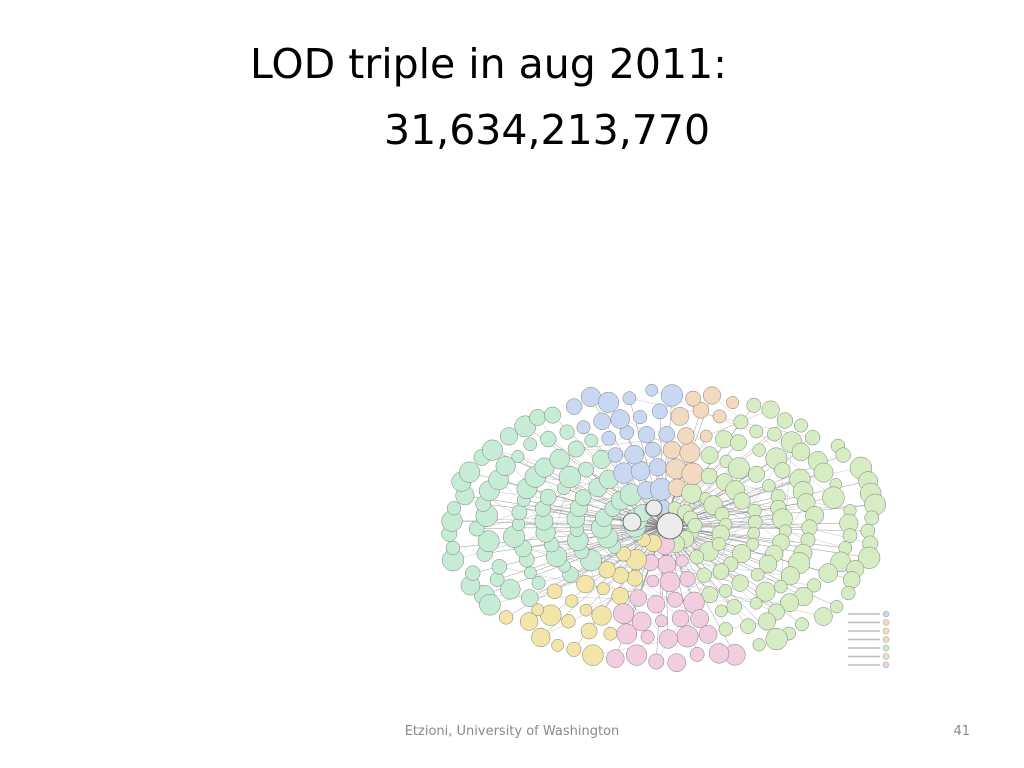  Describe the element at coordinates (869, 639) in the screenshot. I see `cloud-legend` at that location.